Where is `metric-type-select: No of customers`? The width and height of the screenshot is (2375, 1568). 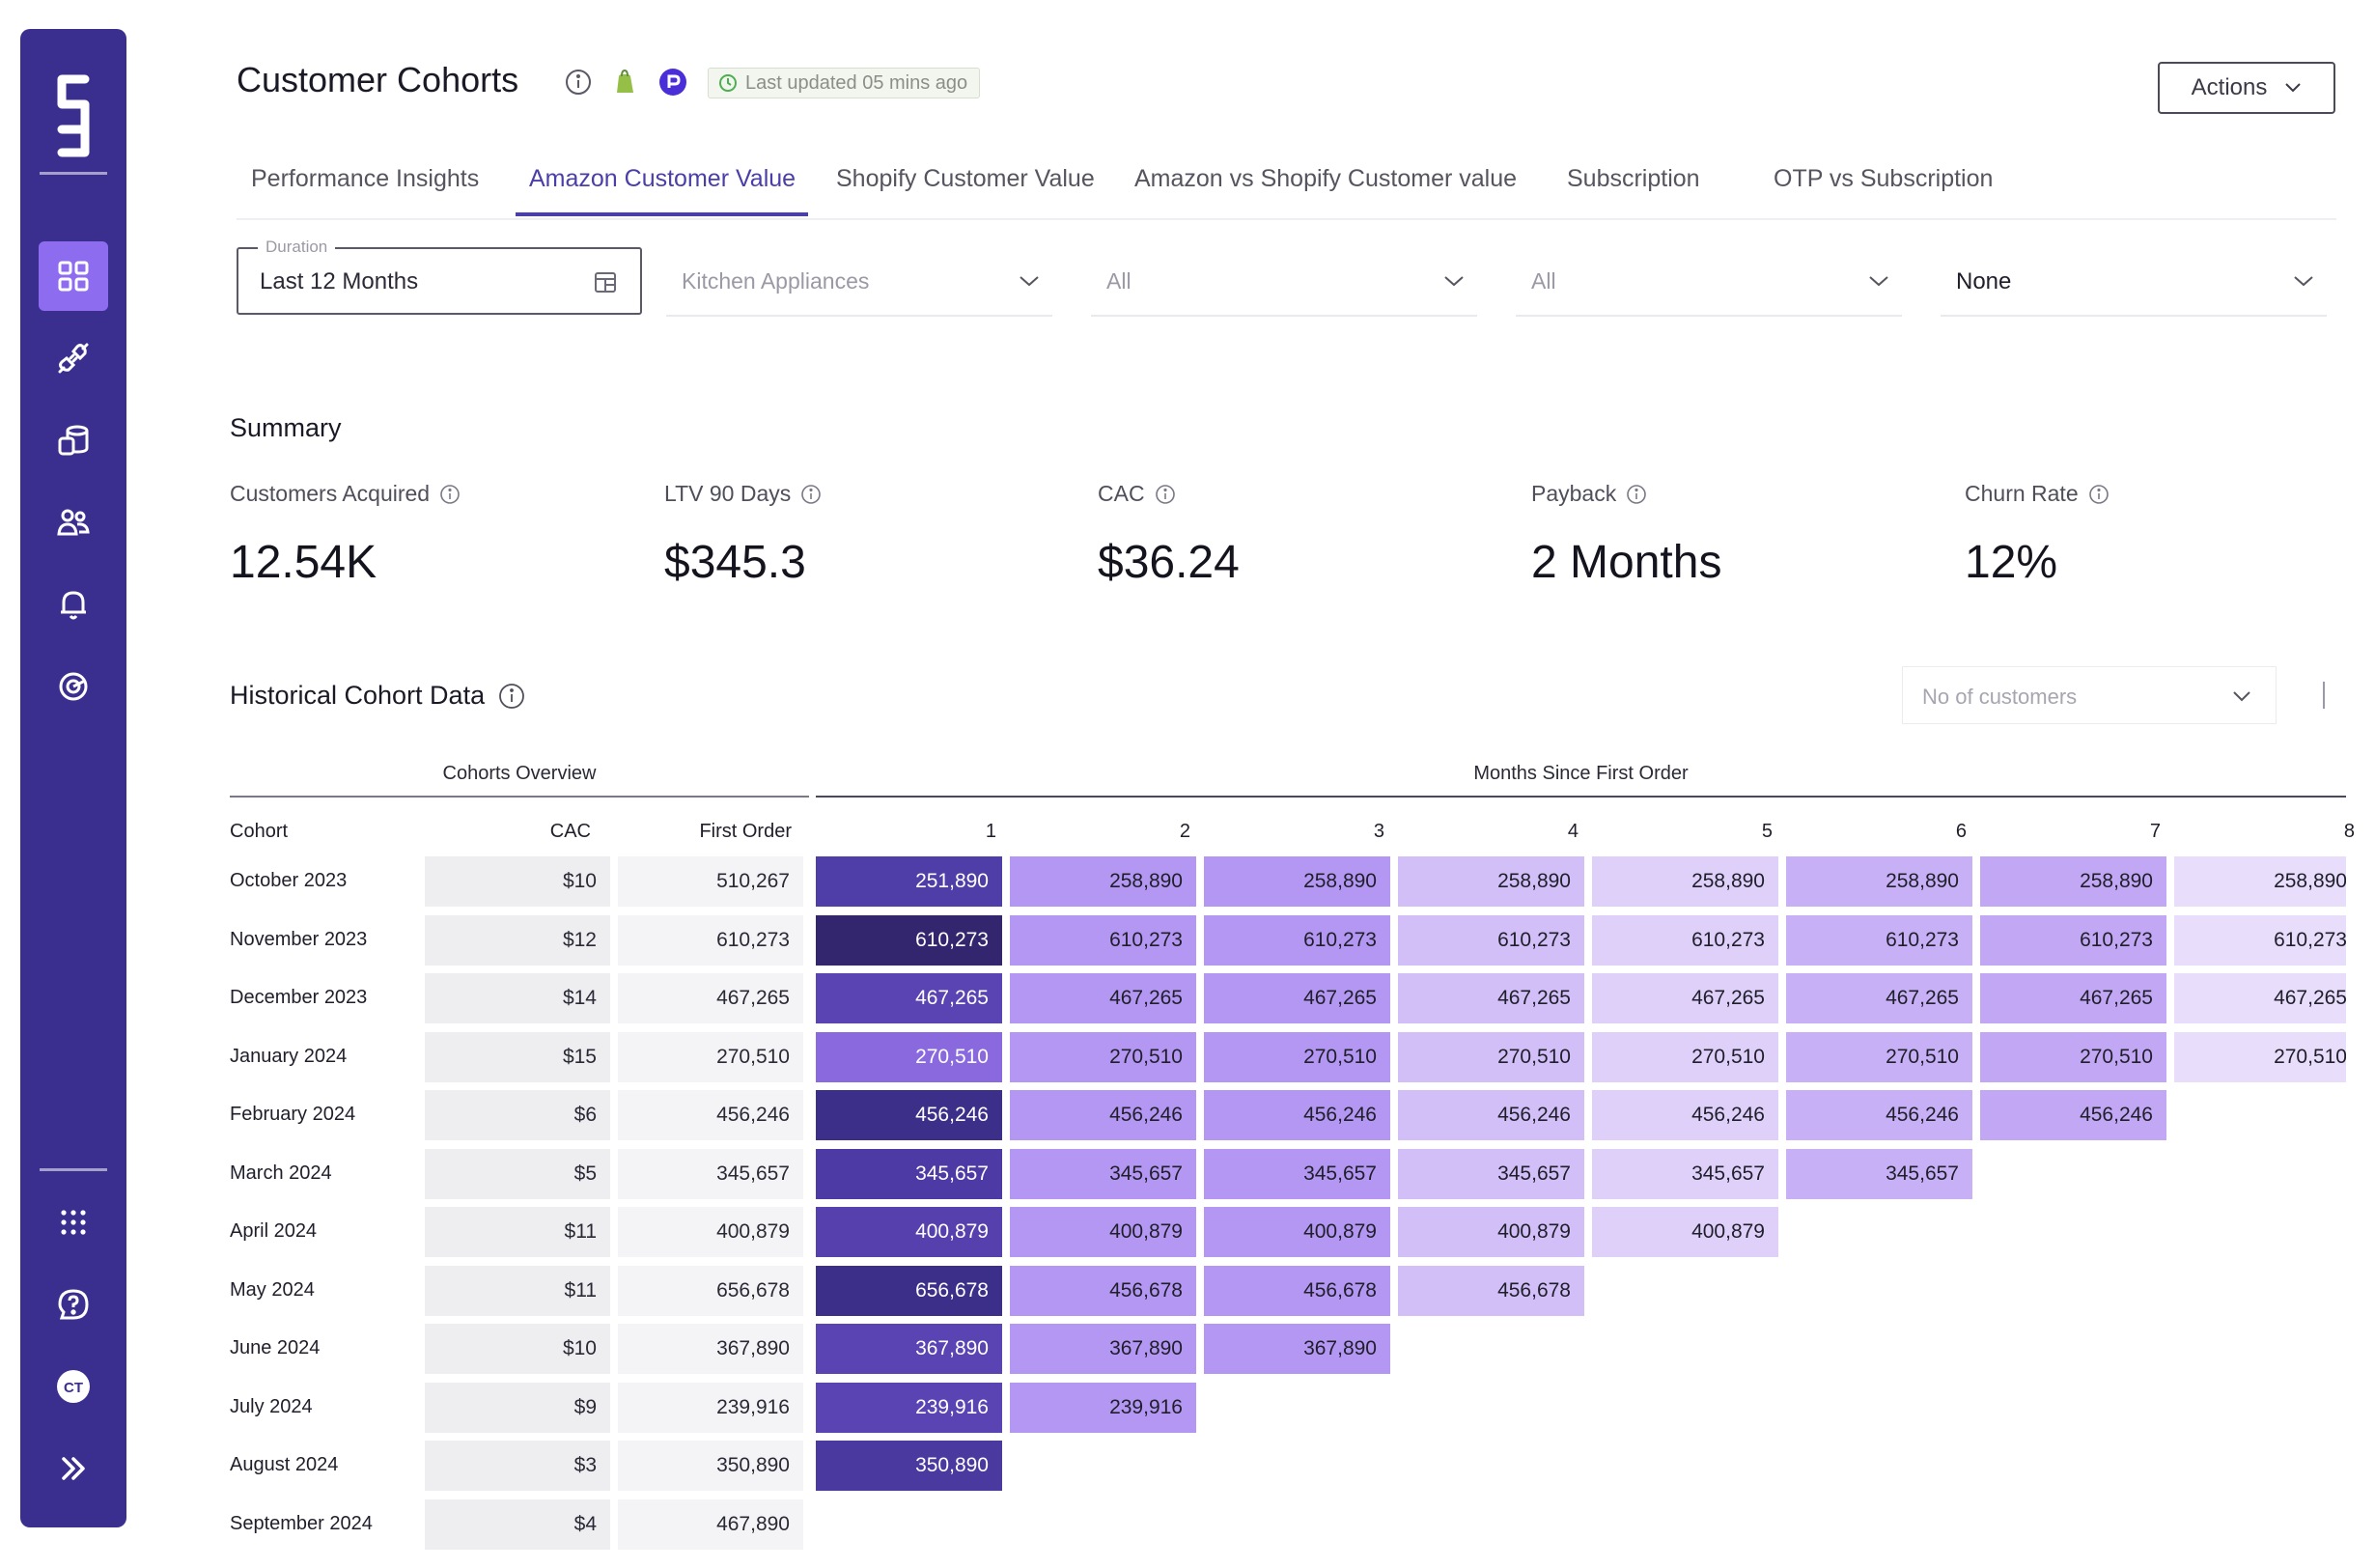
metric-type-select: No of customers is located at coordinates (2089, 695).